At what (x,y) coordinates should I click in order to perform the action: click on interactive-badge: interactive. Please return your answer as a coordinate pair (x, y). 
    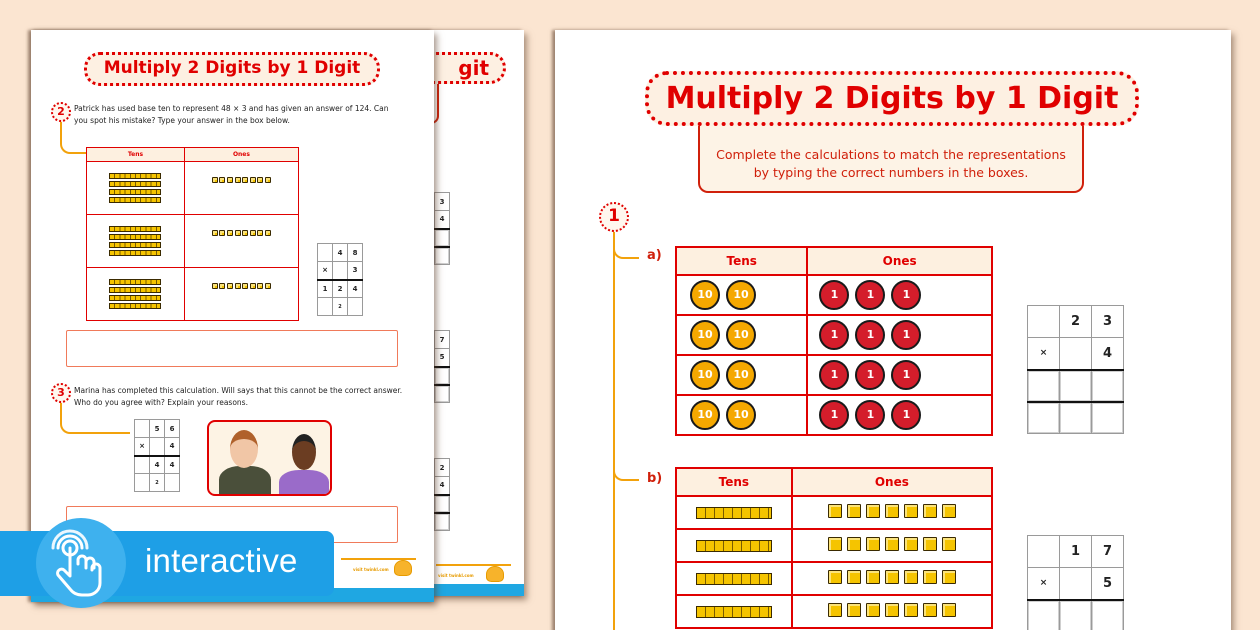
    Looking at the image, I should click on (167, 563).